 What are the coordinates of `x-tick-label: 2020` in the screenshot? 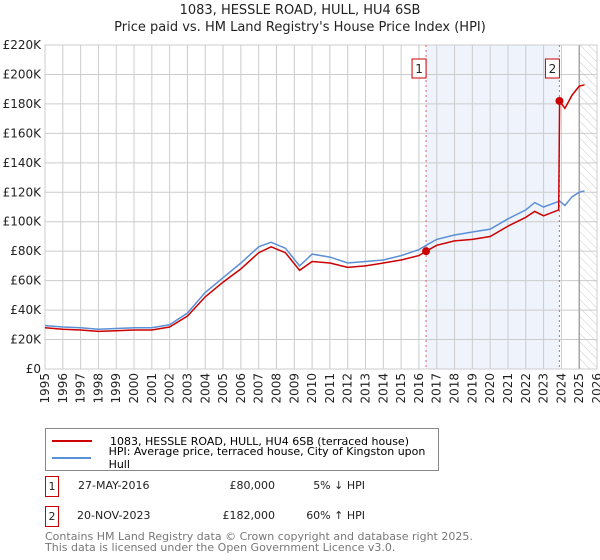 It's located at (490, 388).